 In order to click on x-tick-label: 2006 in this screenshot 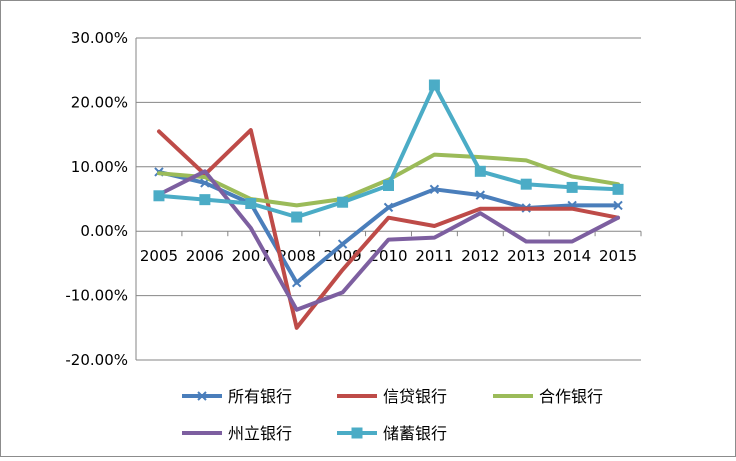, I will do `click(205, 256)`.